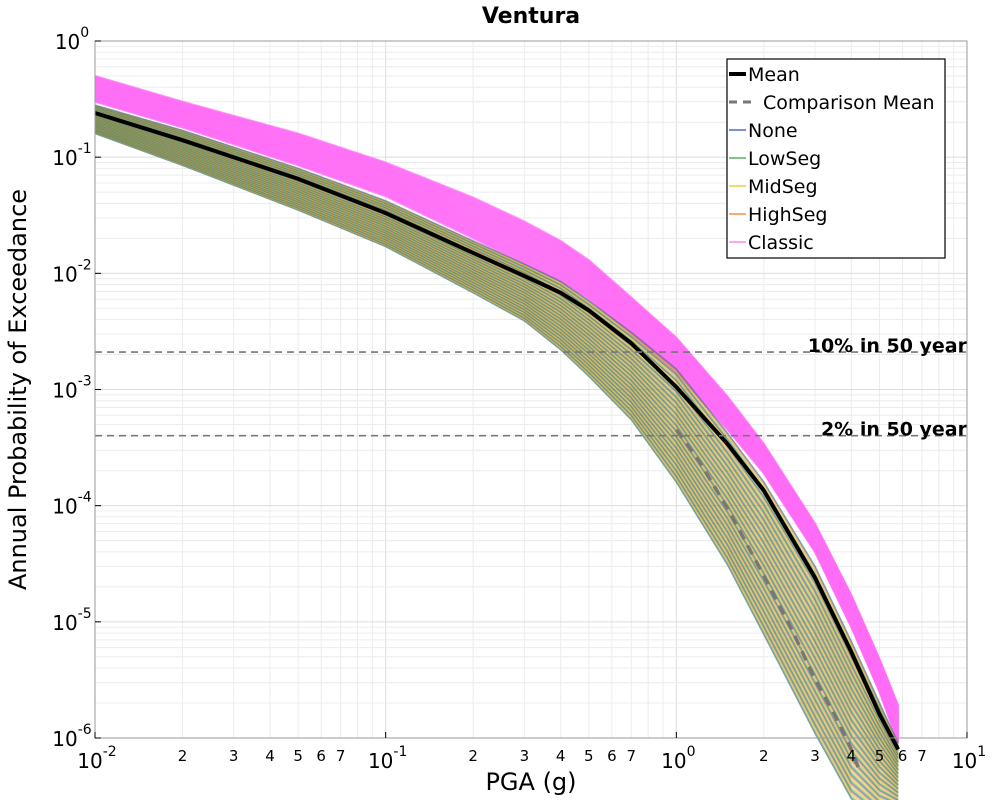 This screenshot has width=1000, height=800. What do you see at coordinates (71, 388) in the screenshot?
I see `y-tick-label: 10⁻³` at bounding box center [71, 388].